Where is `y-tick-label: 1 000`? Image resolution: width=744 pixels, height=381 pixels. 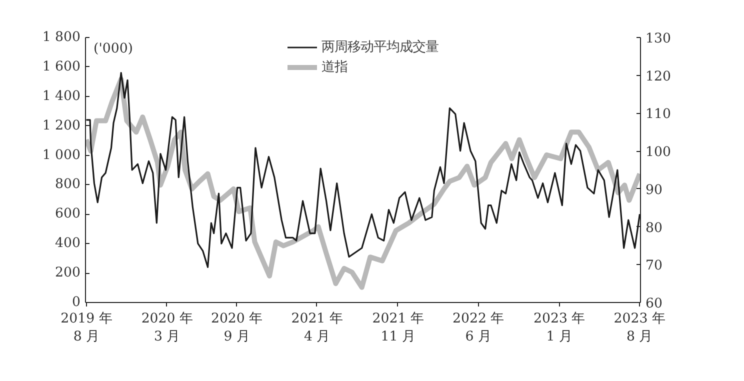
y-tick-label: 1 000 is located at coordinates (61, 155).